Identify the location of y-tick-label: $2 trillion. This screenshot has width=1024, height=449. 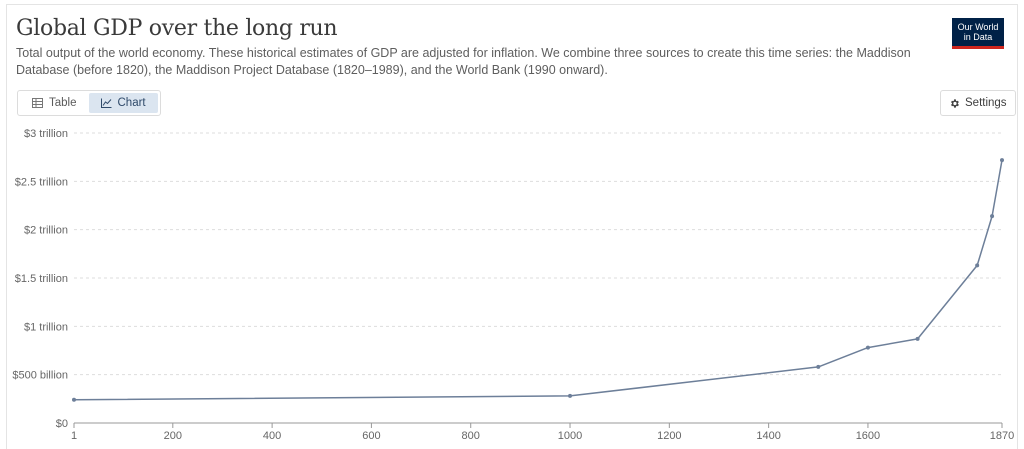
(46, 231).